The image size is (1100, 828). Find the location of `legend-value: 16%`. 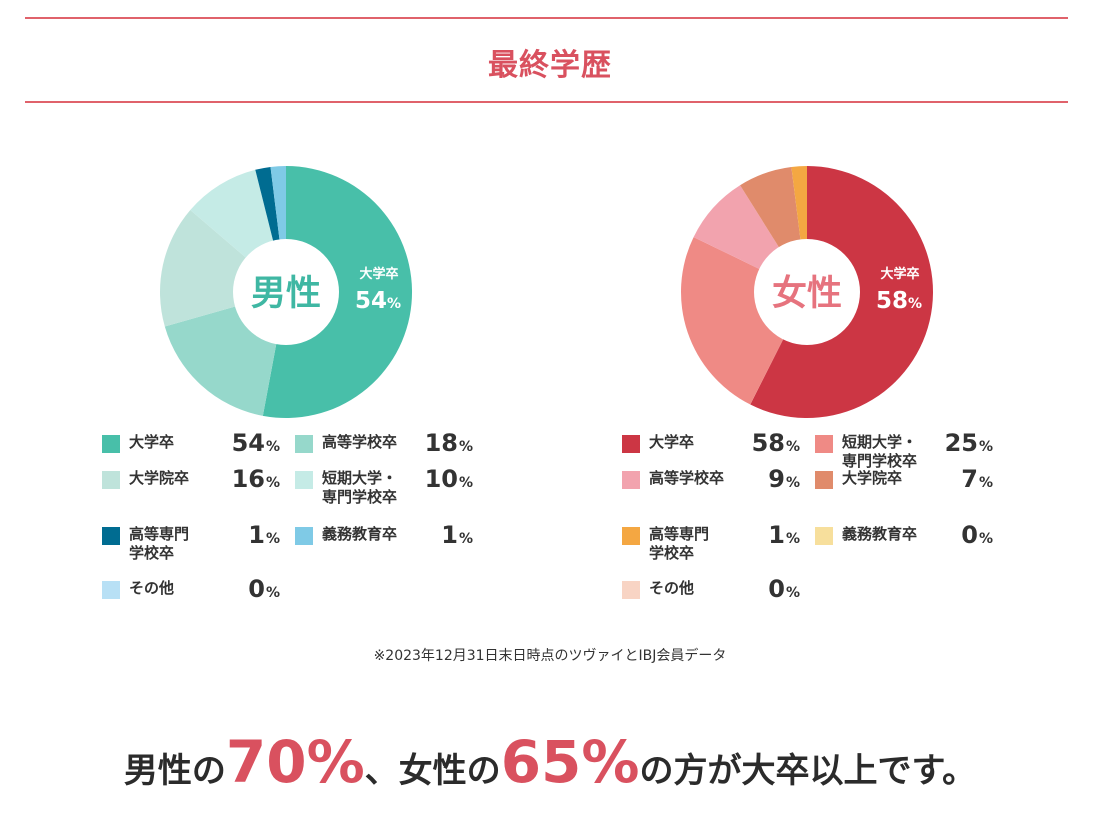

legend-value: 16% is located at coordinates (256, 479).